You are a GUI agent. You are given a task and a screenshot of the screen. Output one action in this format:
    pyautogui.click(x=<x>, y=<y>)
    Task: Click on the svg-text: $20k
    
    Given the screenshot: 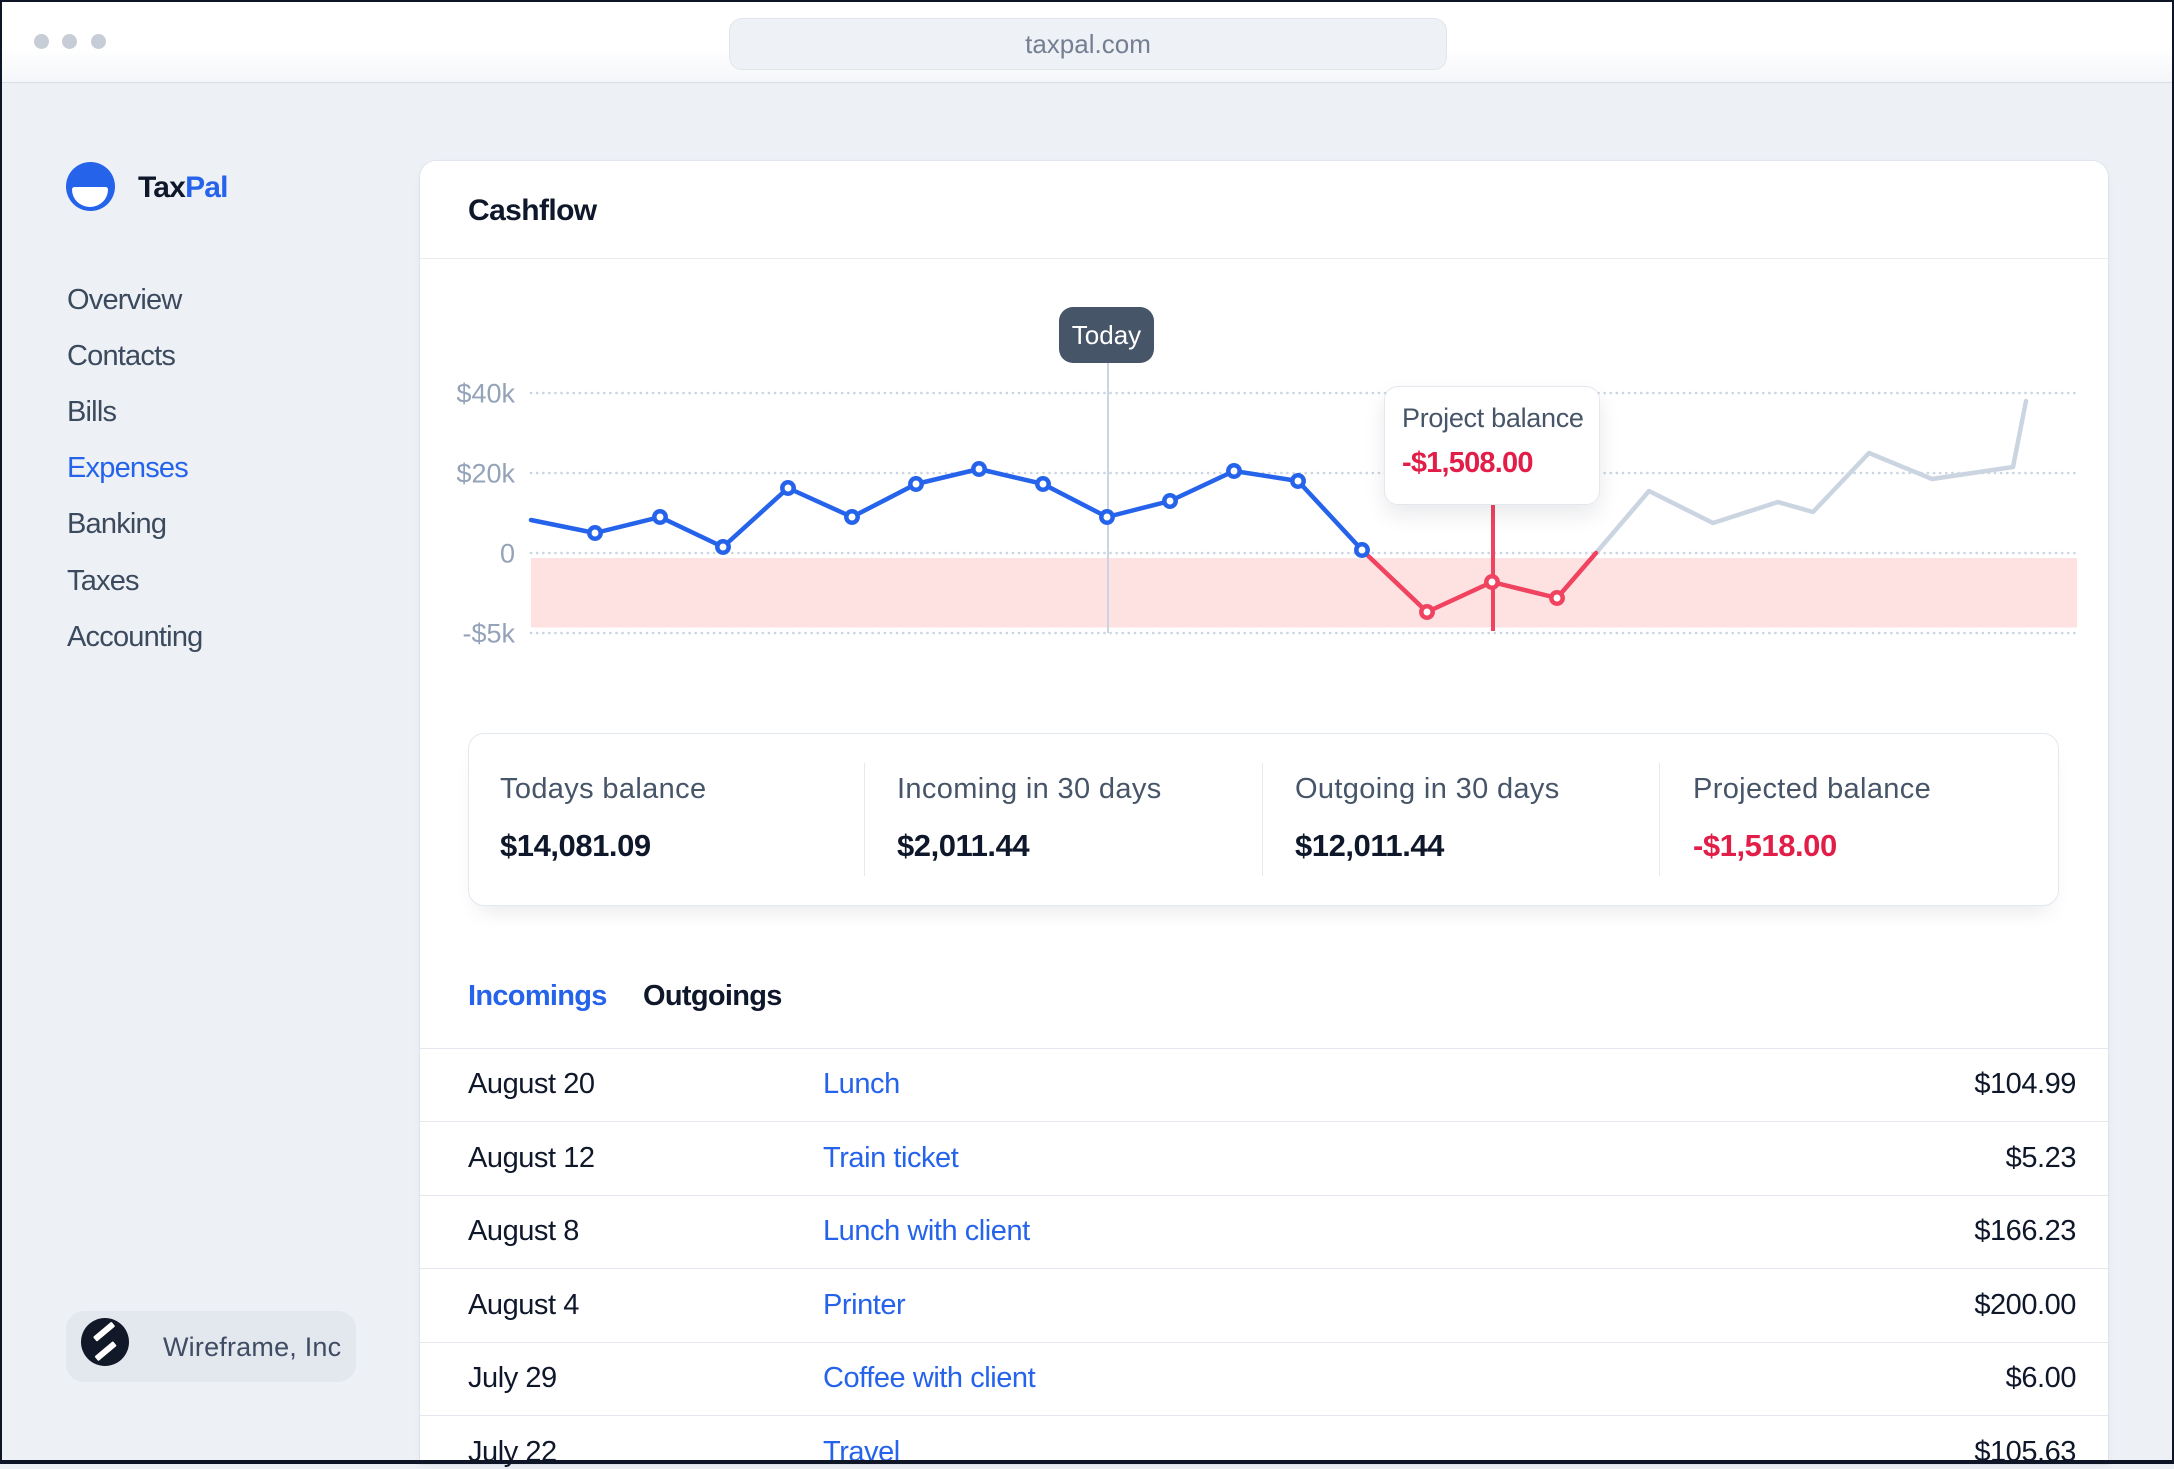 What is the action you would take?
    pyautogui.click(x=485, y=474)
    